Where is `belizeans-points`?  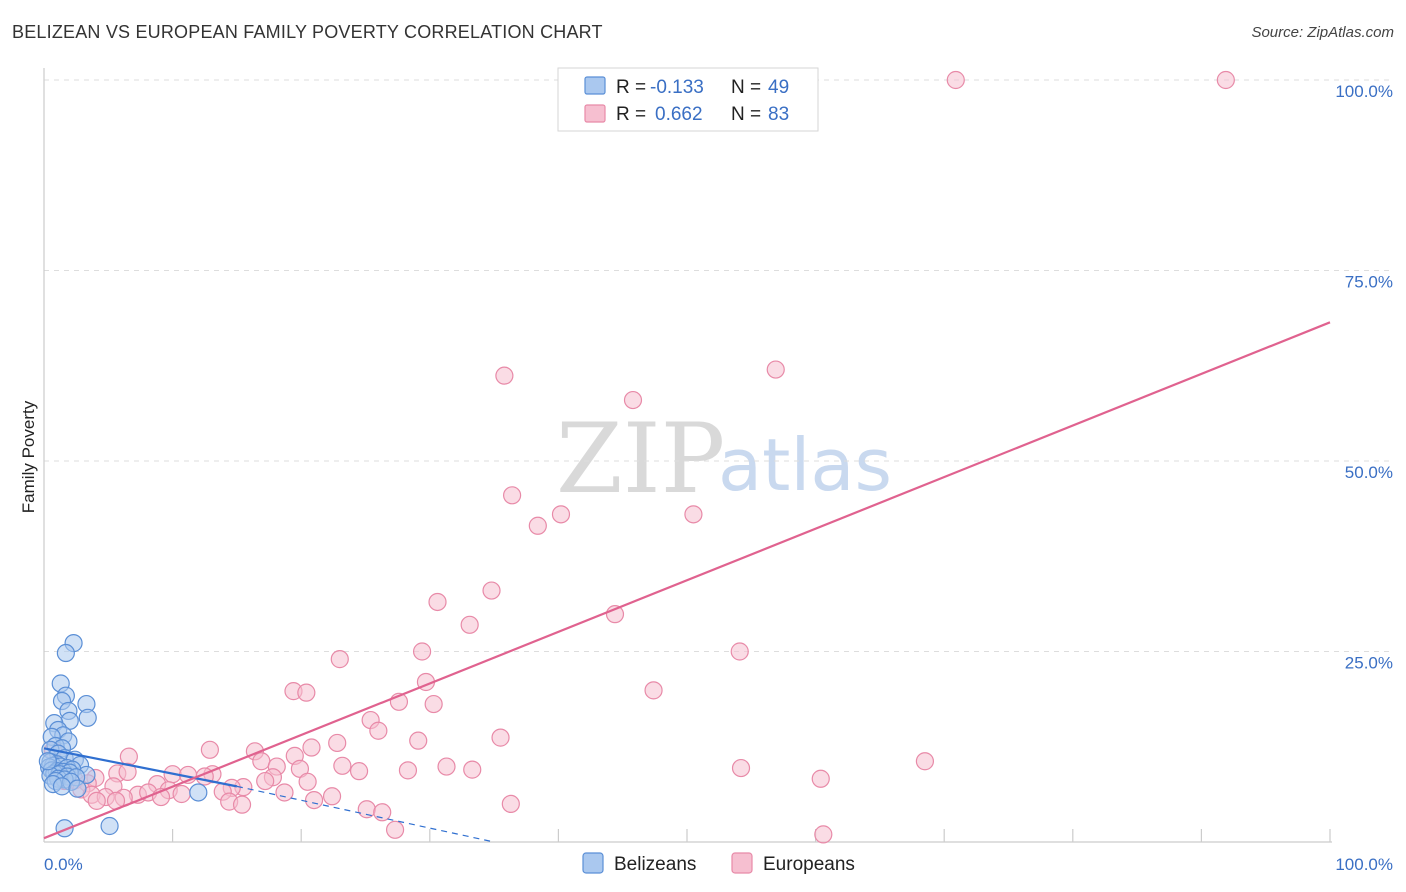 belizeans-points is located at coordinates (123, 736).